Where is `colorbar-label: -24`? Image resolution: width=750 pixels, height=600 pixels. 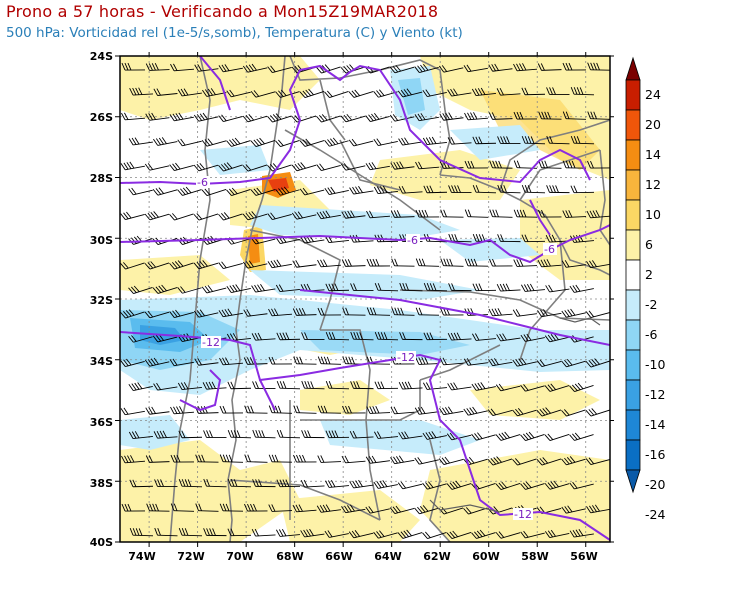
colorbar-label: -24 is located at coordinates (655, 514).